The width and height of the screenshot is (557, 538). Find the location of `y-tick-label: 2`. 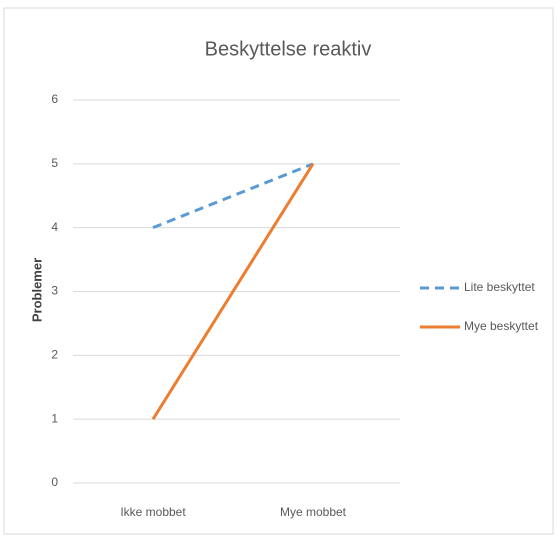

y-tick-label: 2 is located at coordinates (54, 355).